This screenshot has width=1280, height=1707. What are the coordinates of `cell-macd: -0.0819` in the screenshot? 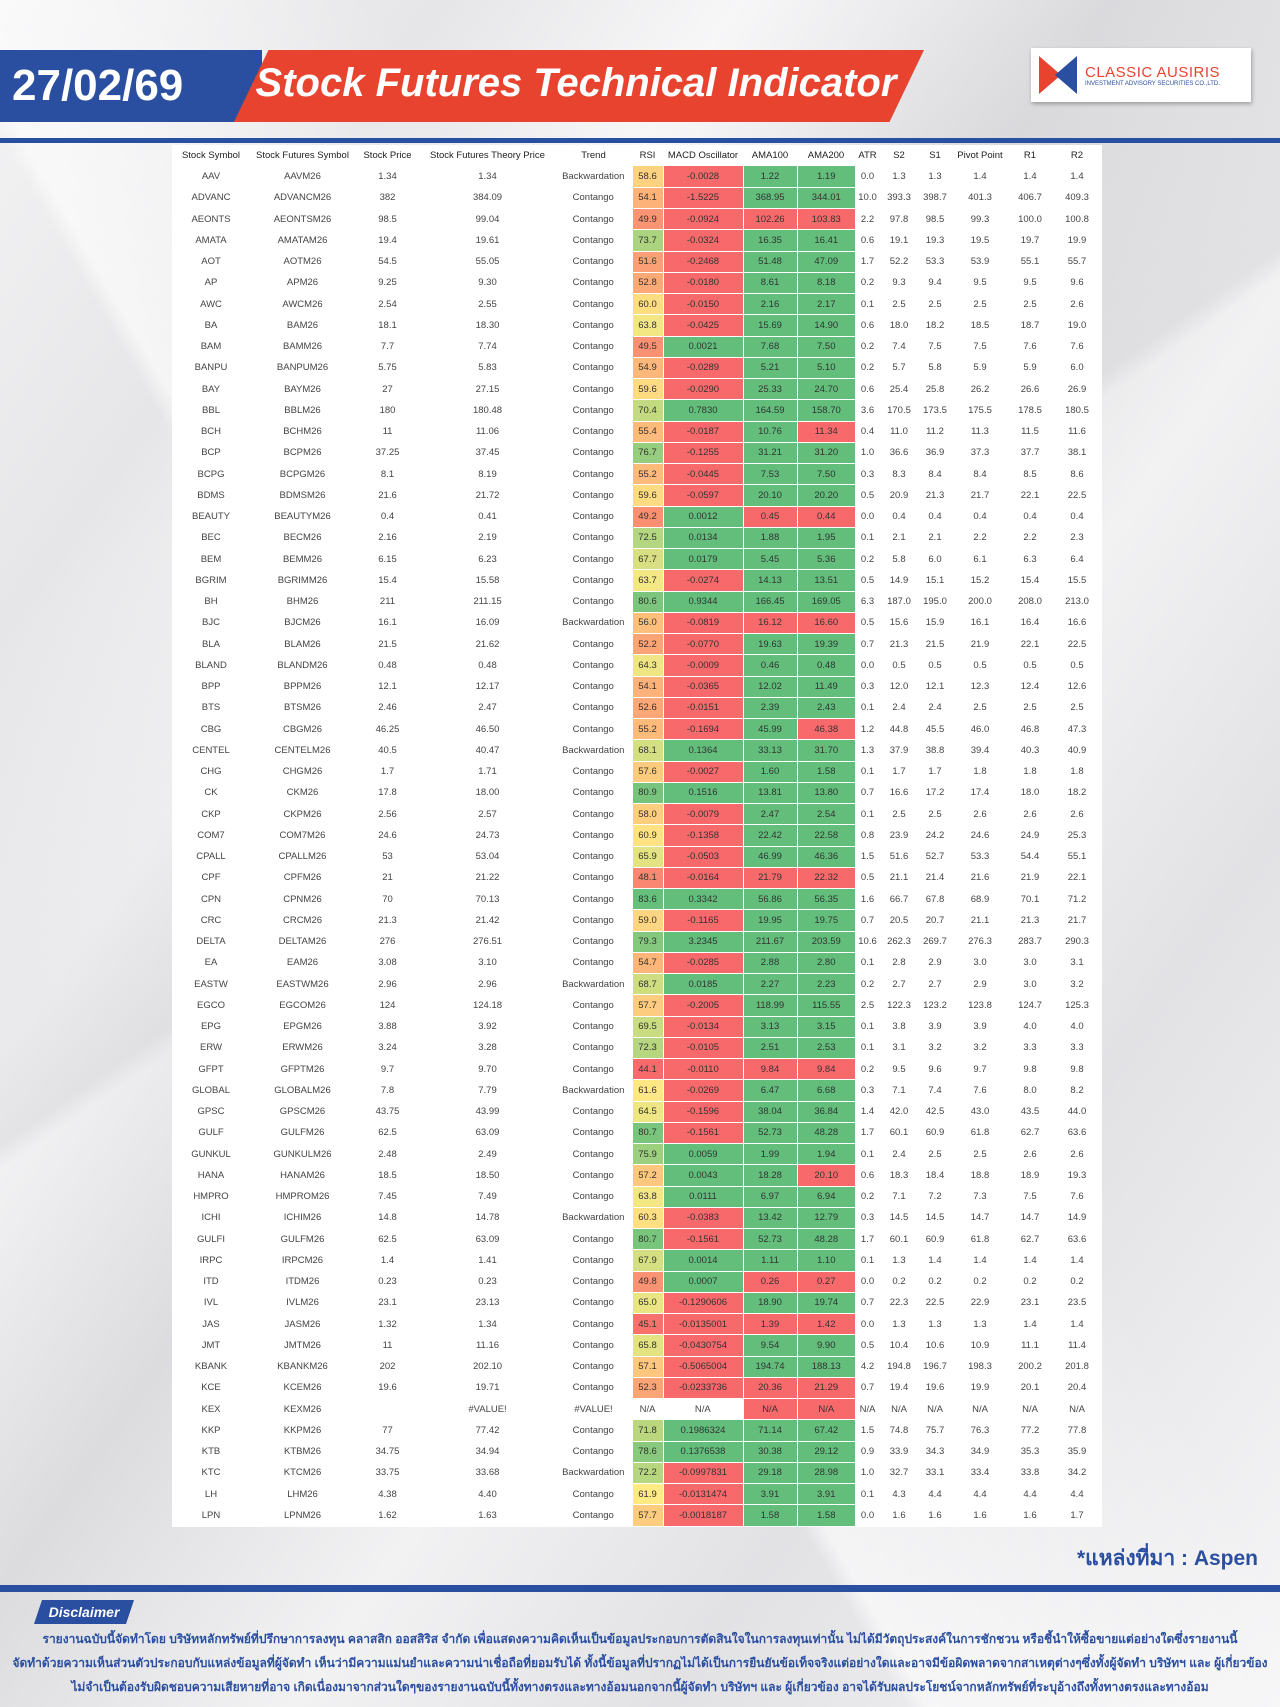 It's located at (702, 623).